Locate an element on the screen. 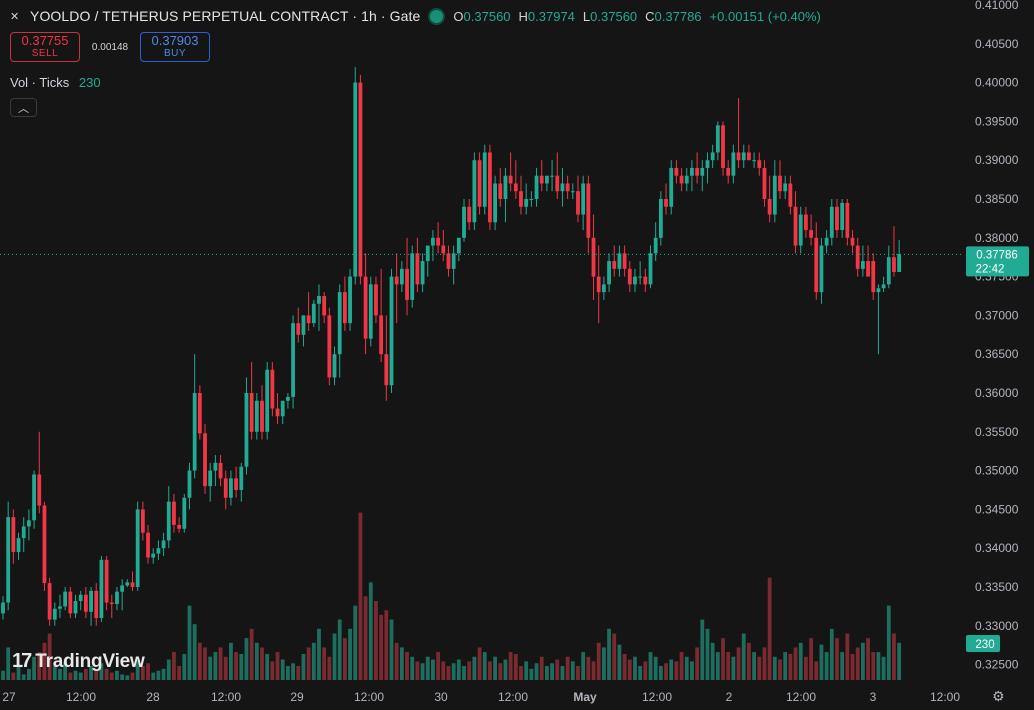  last-price-countdown: 22:42 is located at coordinates (990, 269).